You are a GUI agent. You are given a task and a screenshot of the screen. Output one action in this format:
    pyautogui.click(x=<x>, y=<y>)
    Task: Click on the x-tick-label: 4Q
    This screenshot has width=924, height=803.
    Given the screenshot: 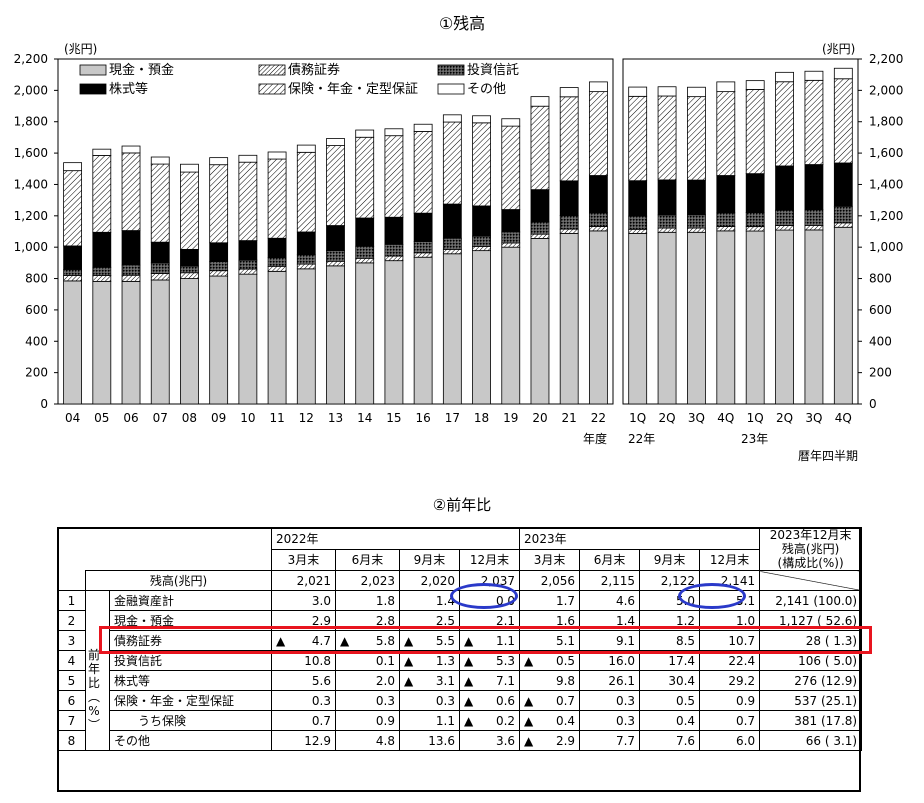 What is the action you would take?
    pyautogui.click(x=843, y=418)
    